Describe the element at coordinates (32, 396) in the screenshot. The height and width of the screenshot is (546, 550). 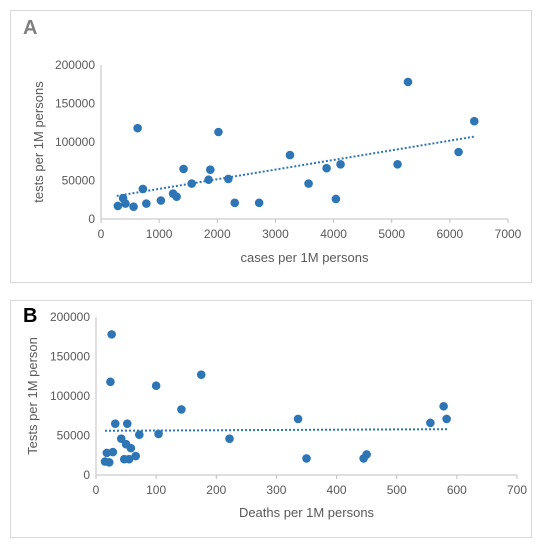
I see `y-axis-label-b: Tests per 1M person` at that location.